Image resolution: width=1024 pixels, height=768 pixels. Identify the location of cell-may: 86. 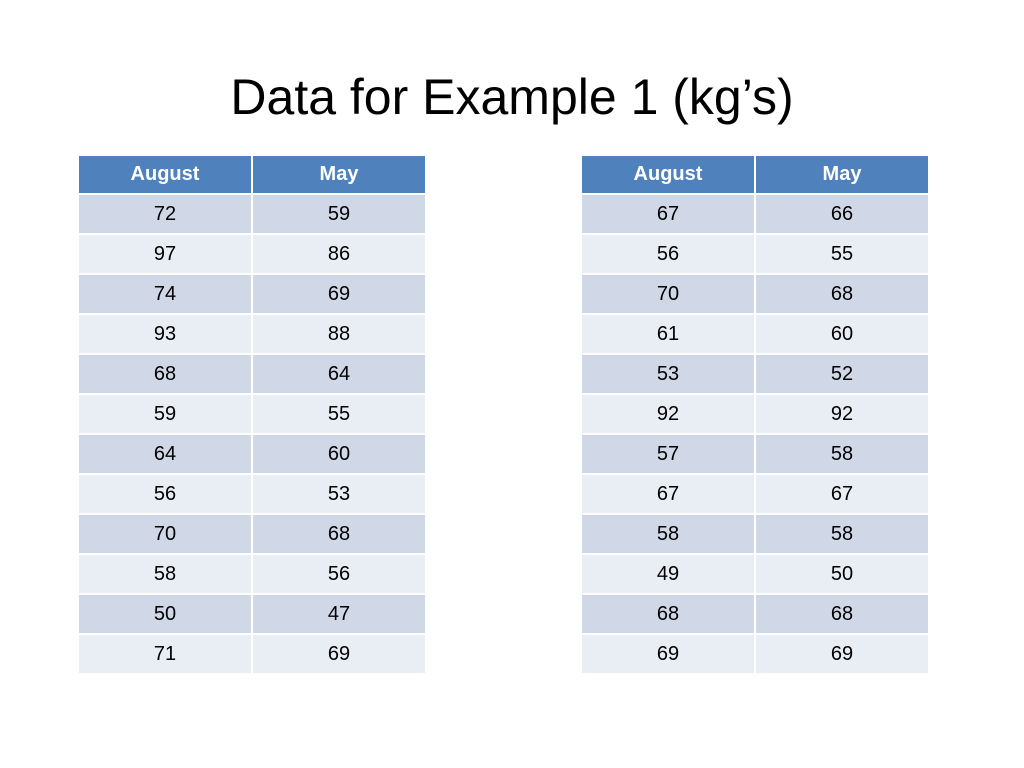
(339, 254).